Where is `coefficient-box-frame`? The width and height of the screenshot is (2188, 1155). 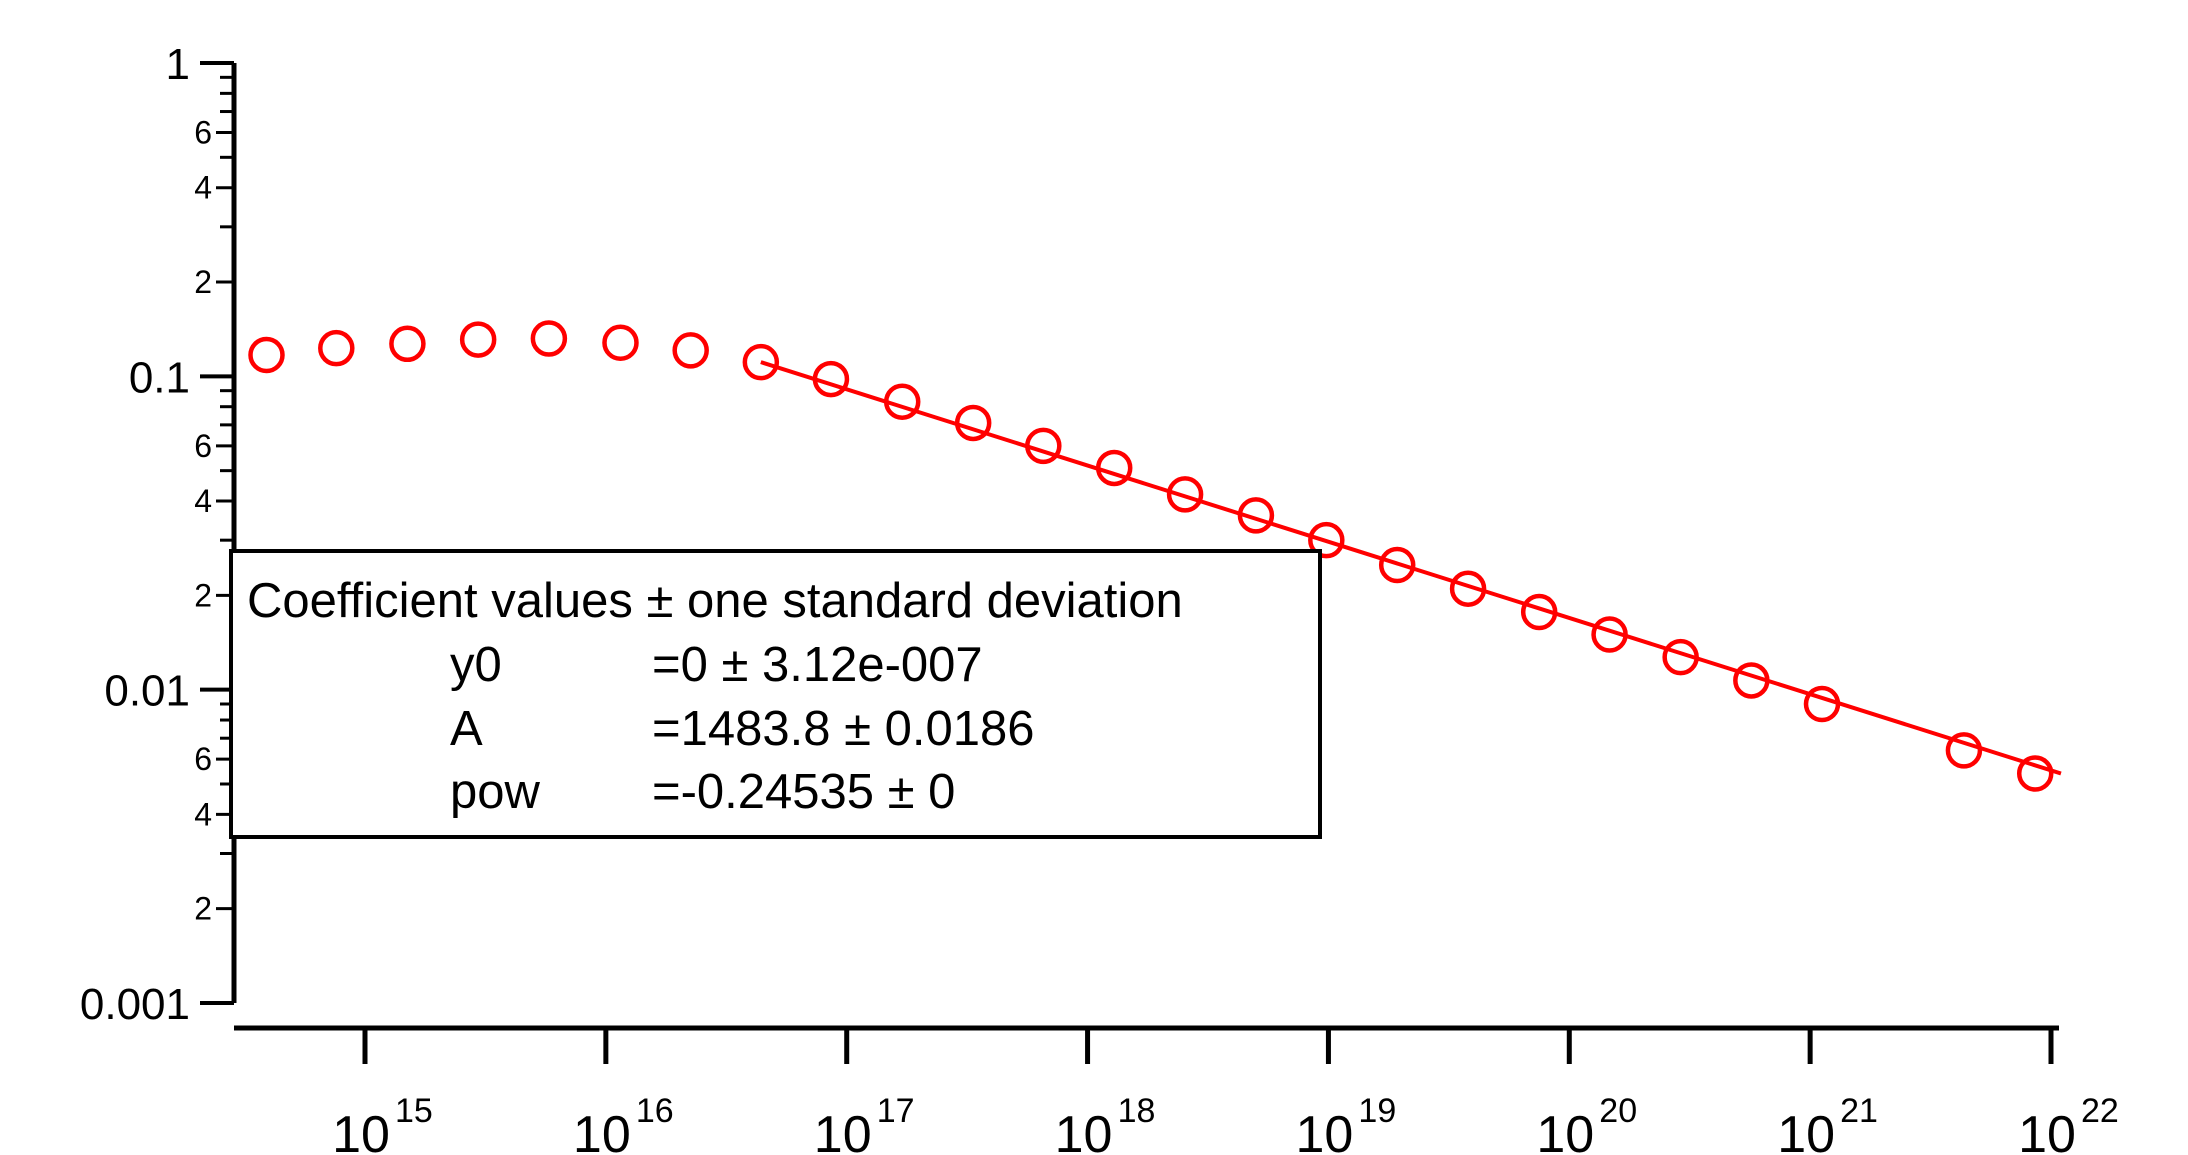
coefficient-box-frame is located at coordinates (775, 694).